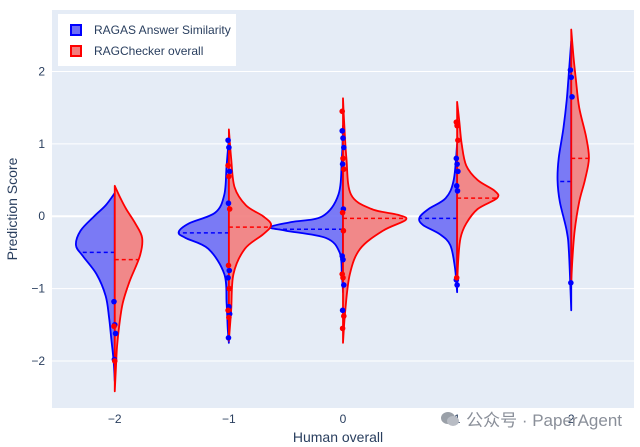 This screenshot has width=640, height=447. Describe the element at coordinates (41, 216) in the screenshot. I see `y-tick-label: 0` at that location.